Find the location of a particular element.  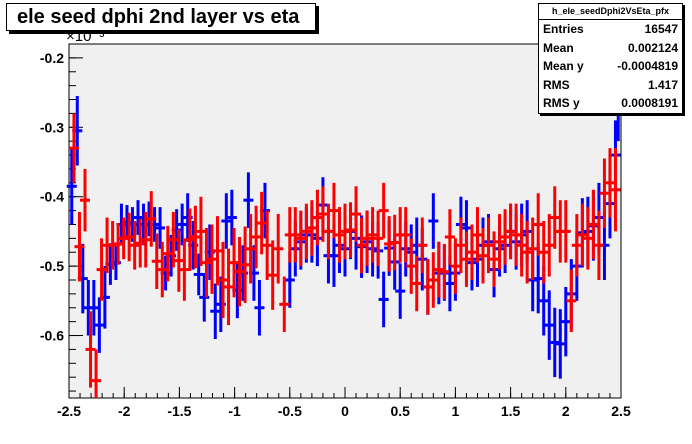

x-tick-label: -0.5 is located at coordinates (290, 411).